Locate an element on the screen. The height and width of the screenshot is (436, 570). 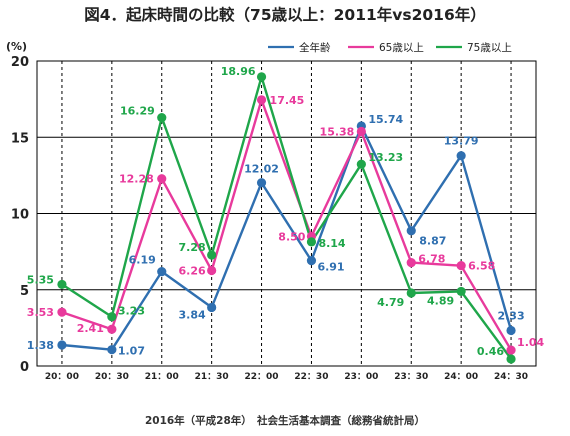
data-label: 17.45 is located at coordinates (287, 100).